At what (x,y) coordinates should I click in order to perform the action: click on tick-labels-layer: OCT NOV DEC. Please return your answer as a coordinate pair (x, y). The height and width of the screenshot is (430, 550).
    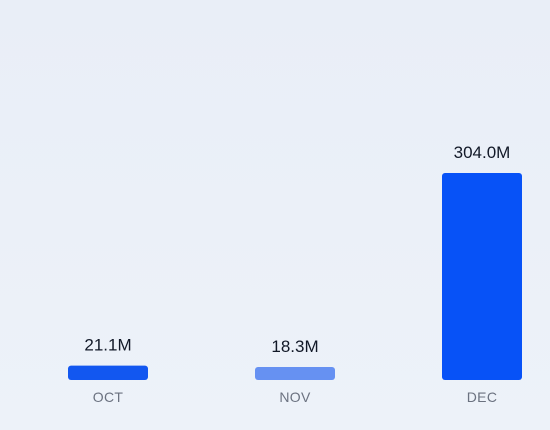
    Looking at the image, I should click on (295, 397).